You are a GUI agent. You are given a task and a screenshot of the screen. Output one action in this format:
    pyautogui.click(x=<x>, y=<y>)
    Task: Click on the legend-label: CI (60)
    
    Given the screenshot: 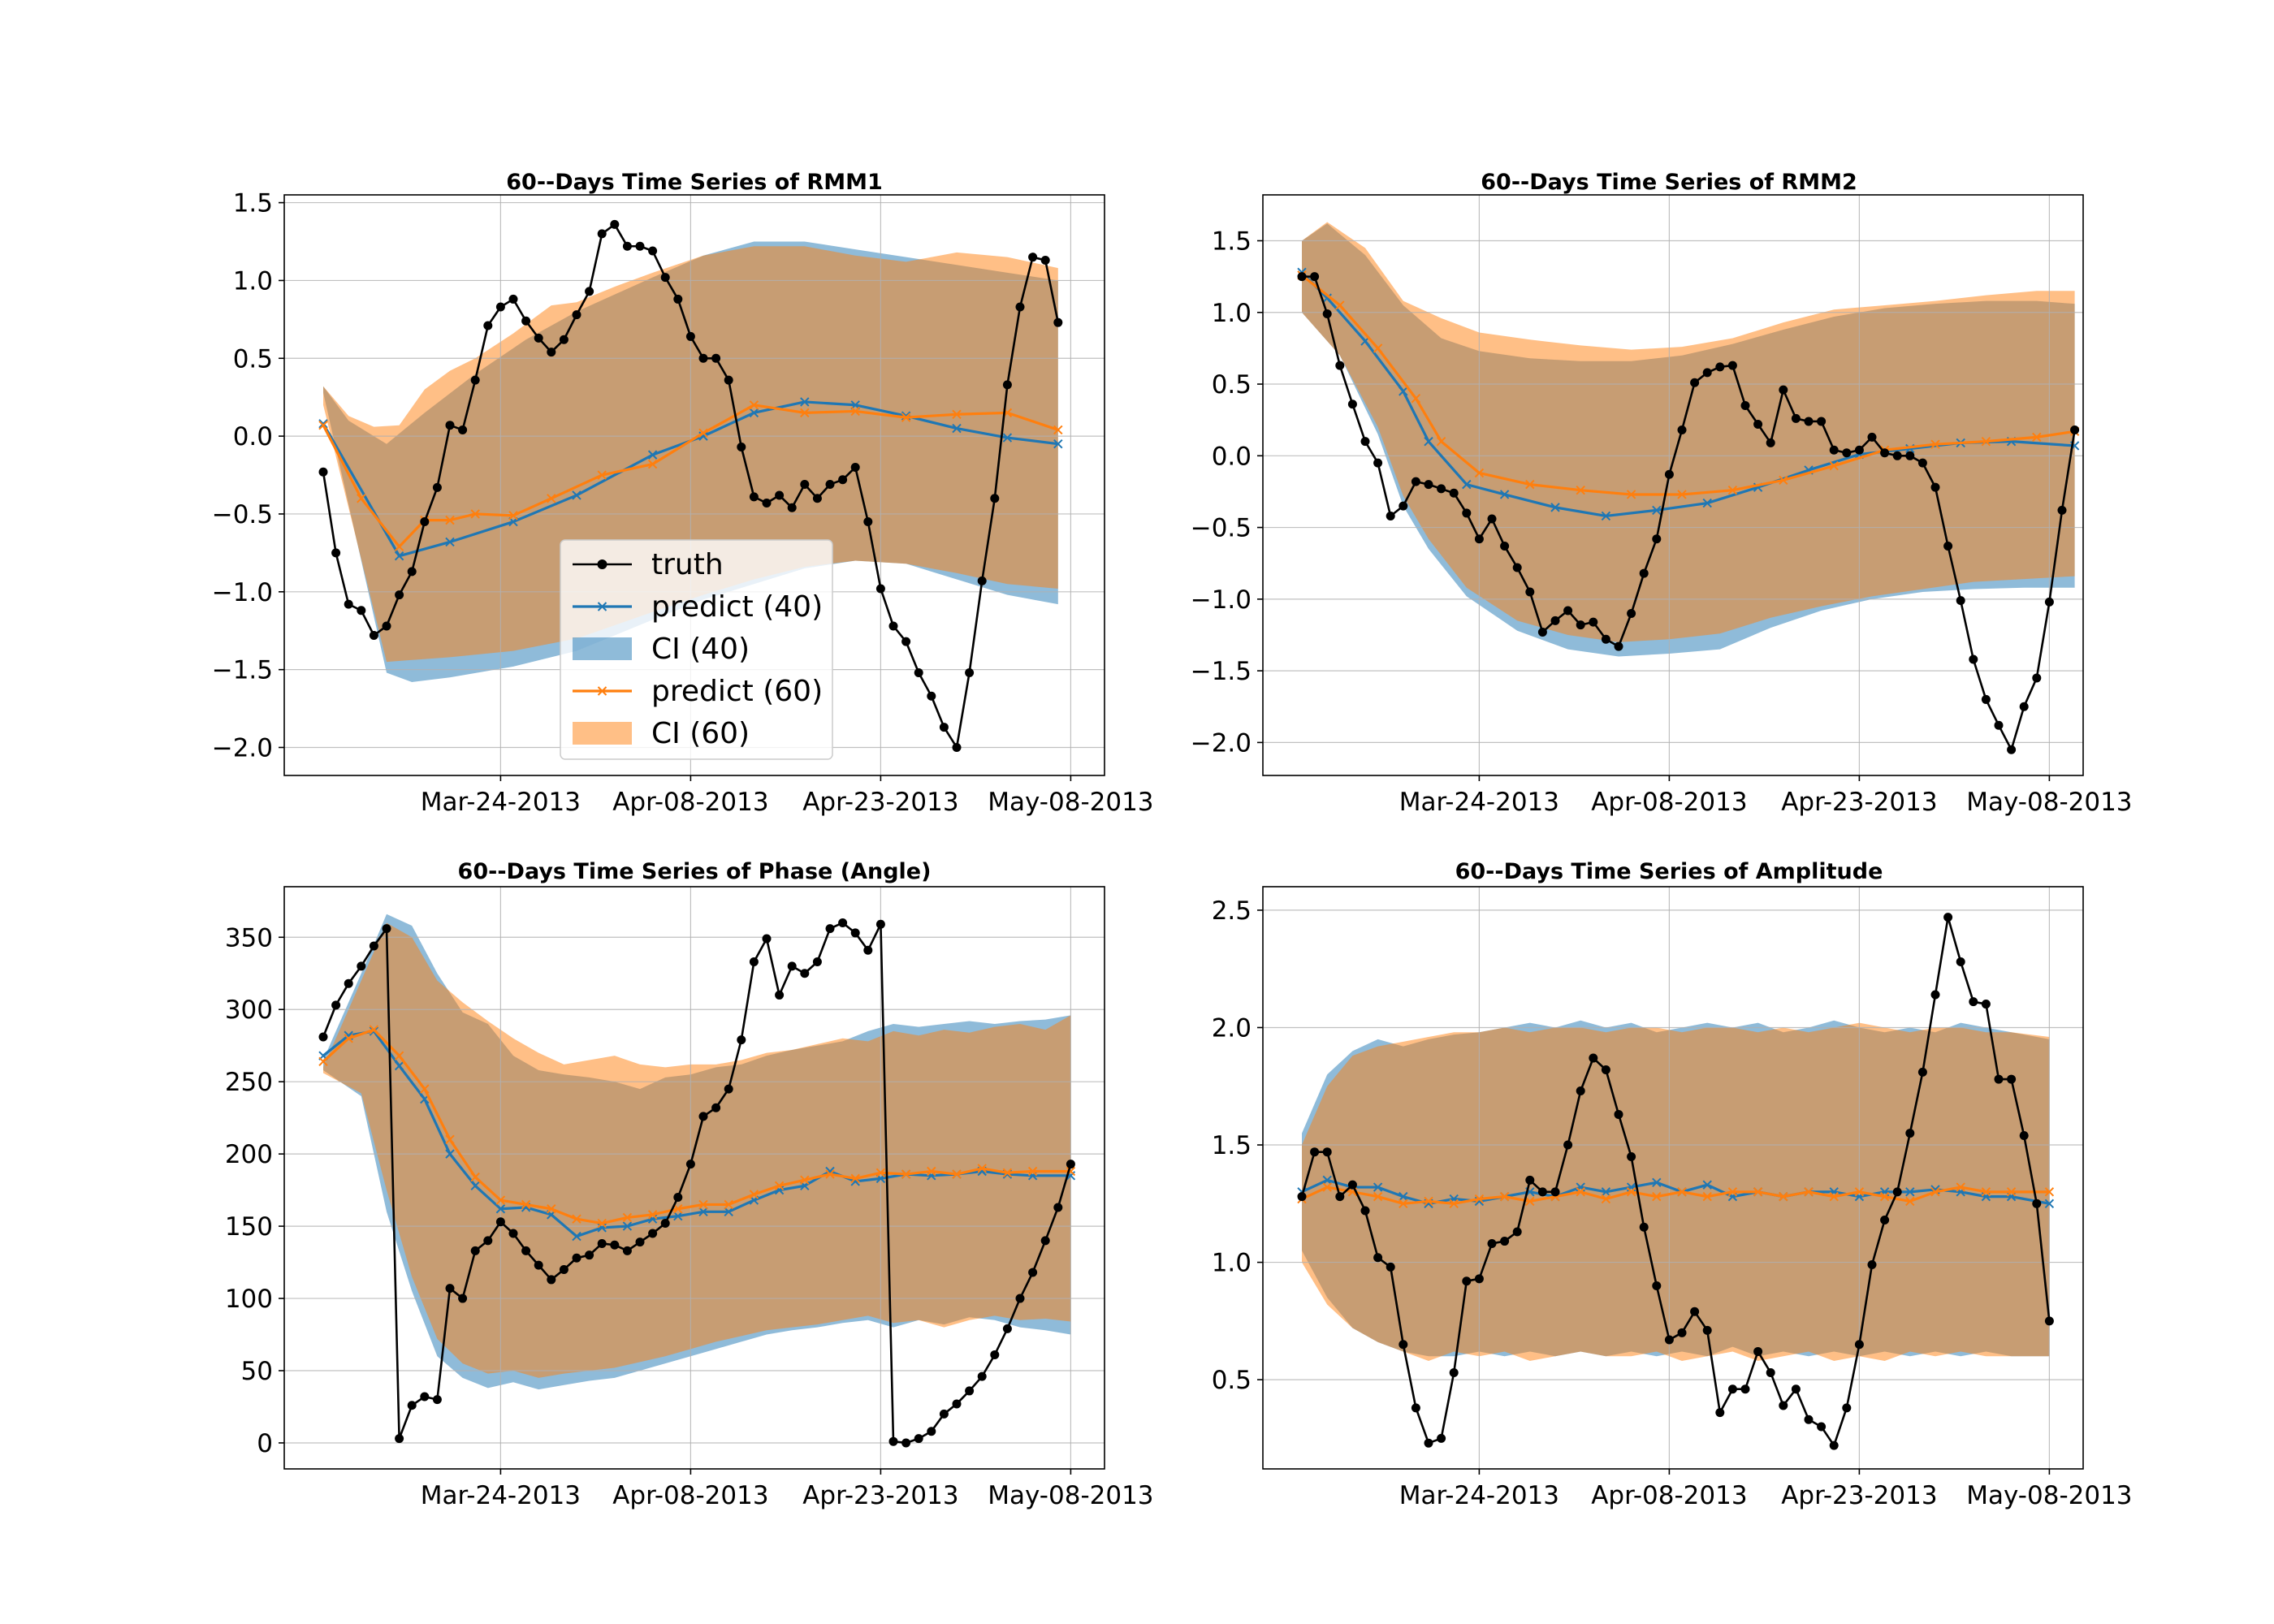 What is the action you would take?
    pyautogui.click(x=700, y=733)
    